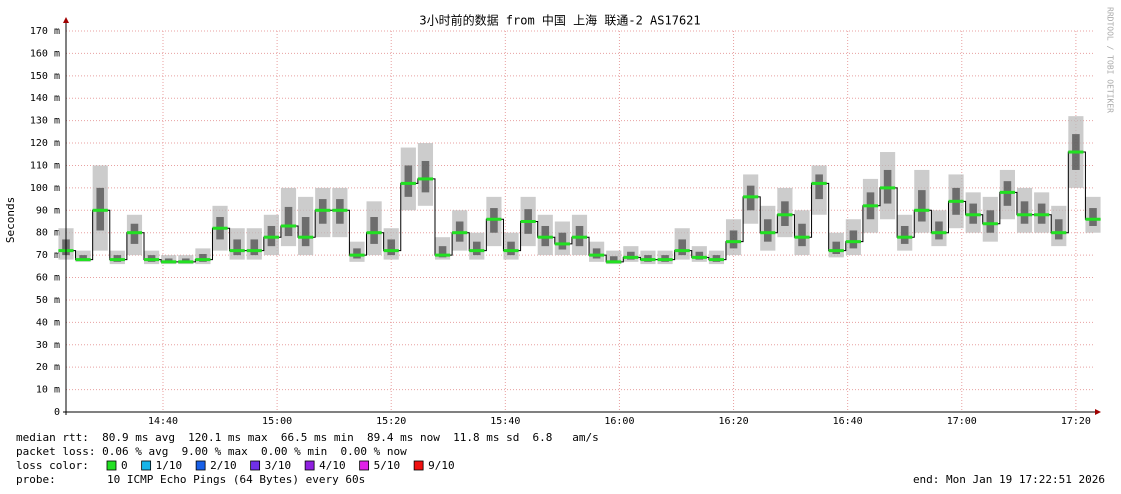 Image resolution: width=1121 pixels, height=494 pixels. I want to click on loss-label: 3/10, so click(278, 465).